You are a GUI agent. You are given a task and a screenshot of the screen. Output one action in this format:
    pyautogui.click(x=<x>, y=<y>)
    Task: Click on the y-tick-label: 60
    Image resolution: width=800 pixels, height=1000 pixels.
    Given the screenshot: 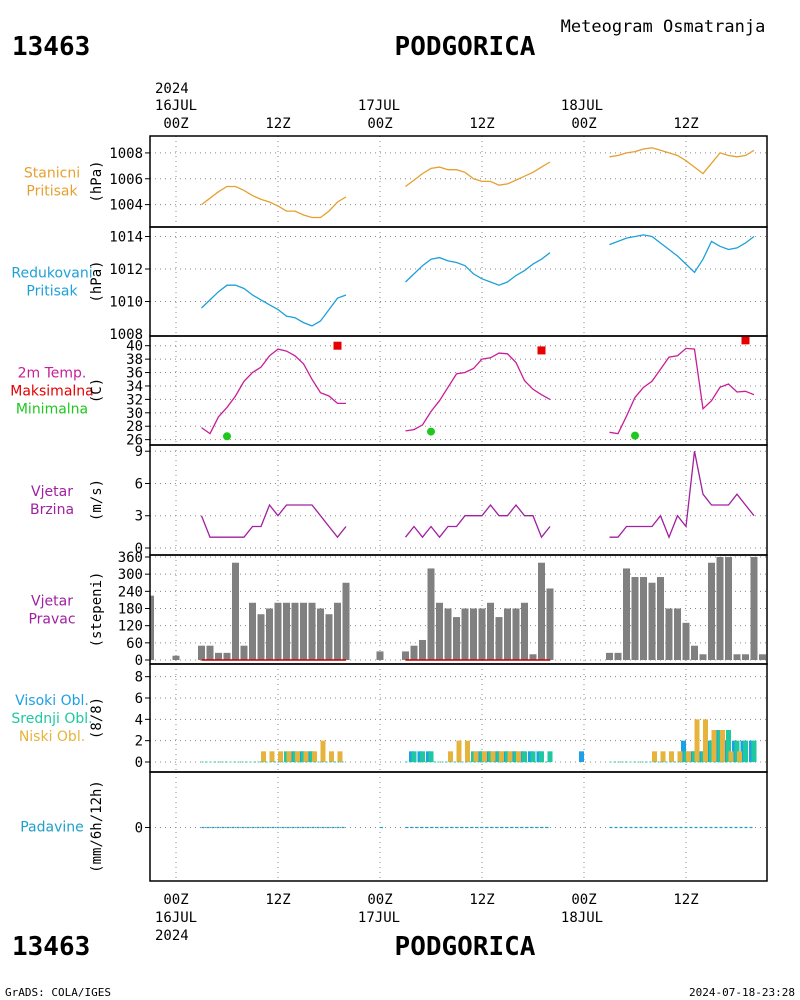 What is the action you would take?
    pyautogui.click(x=134, y=644)
    